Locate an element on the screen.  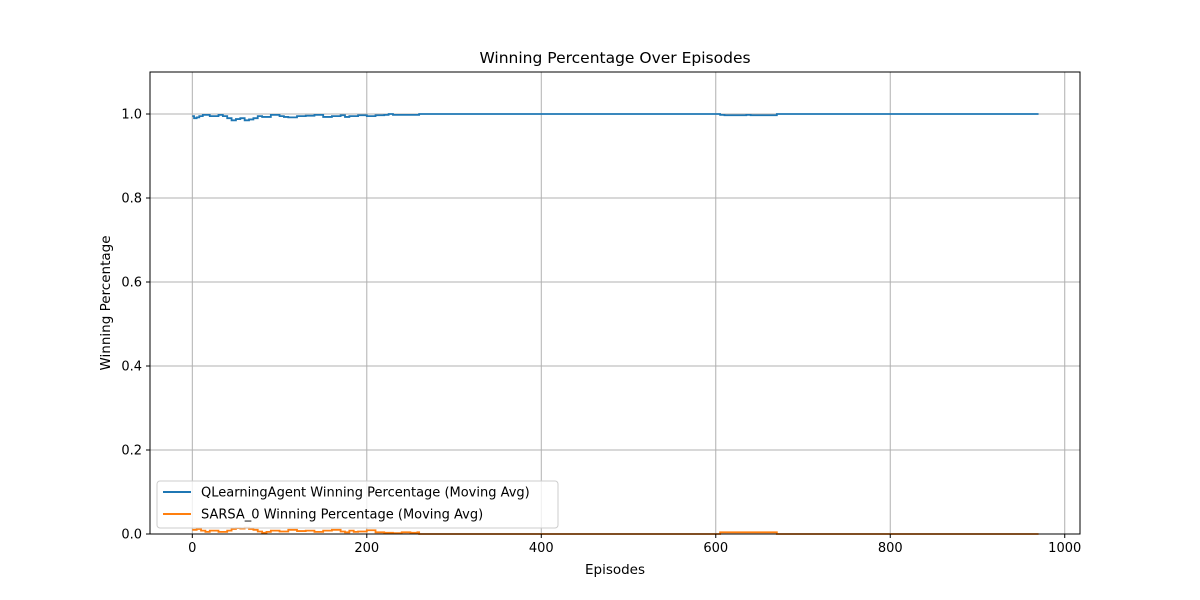
y-tick-label: 0.8 is located at coordinates (131, 199).